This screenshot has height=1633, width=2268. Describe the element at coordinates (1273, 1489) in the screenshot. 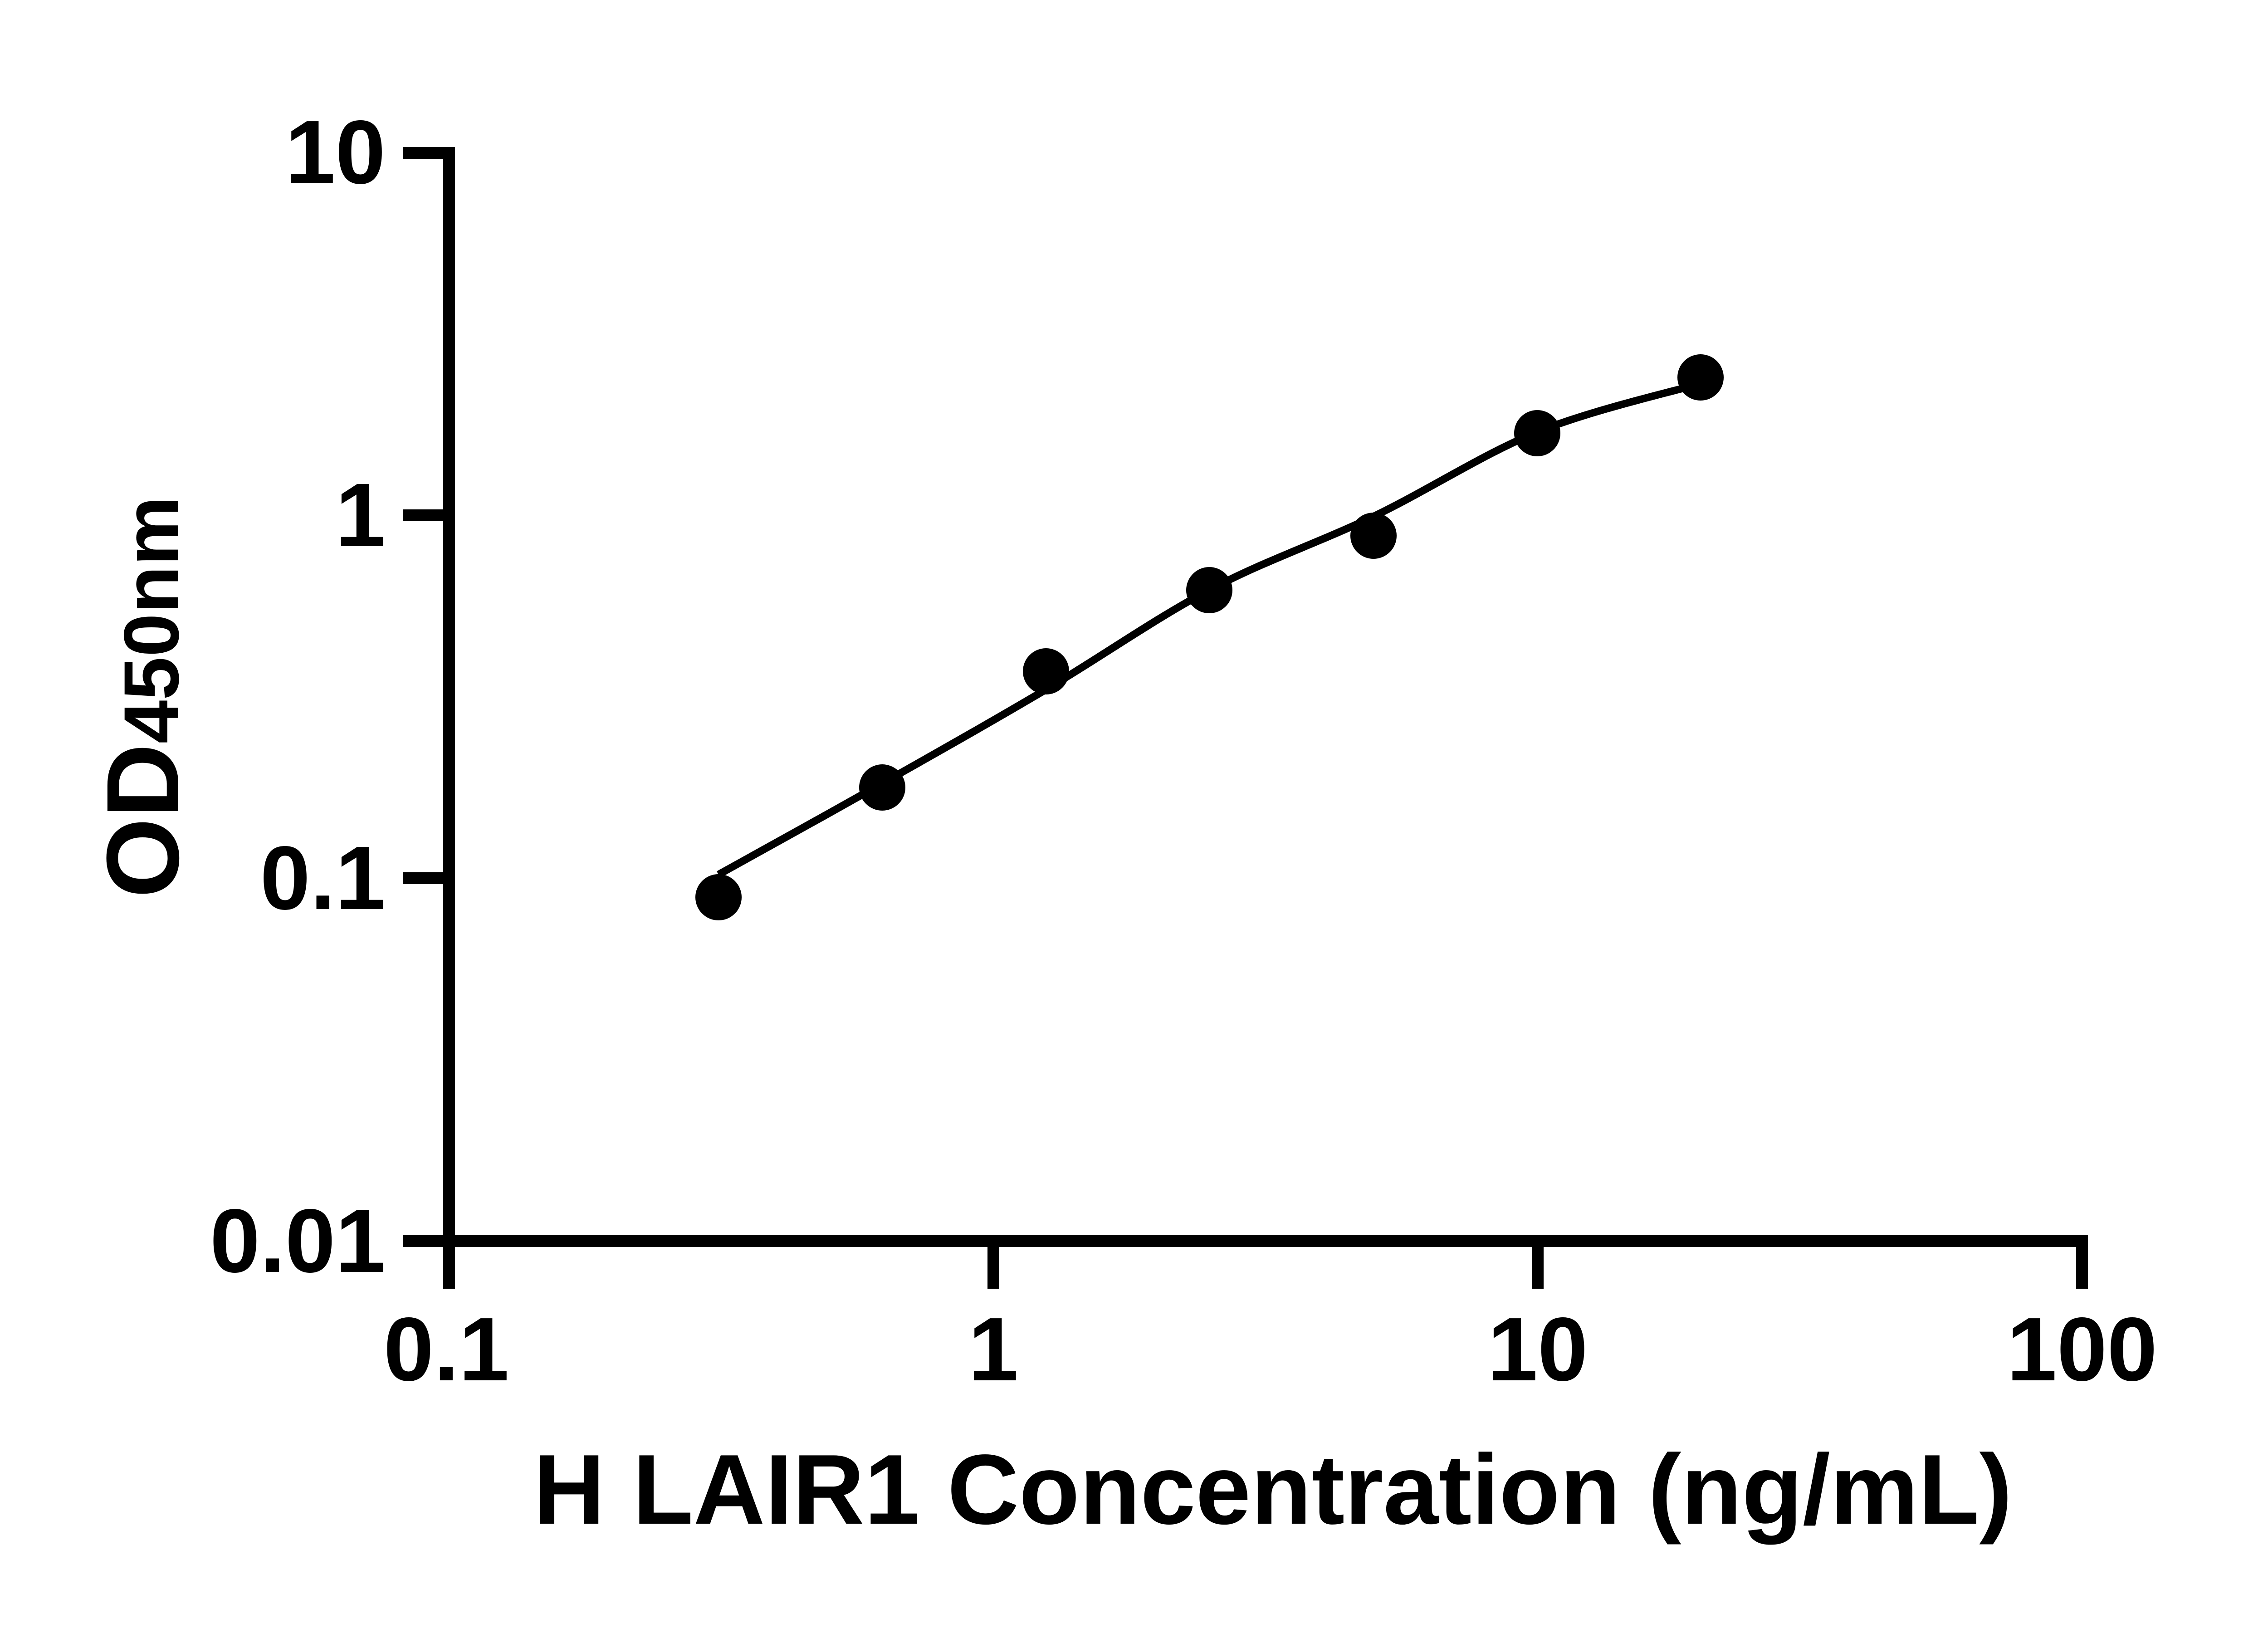

I see `svg-text: H LAIR1 Concentration (ng/mL)` at that location.